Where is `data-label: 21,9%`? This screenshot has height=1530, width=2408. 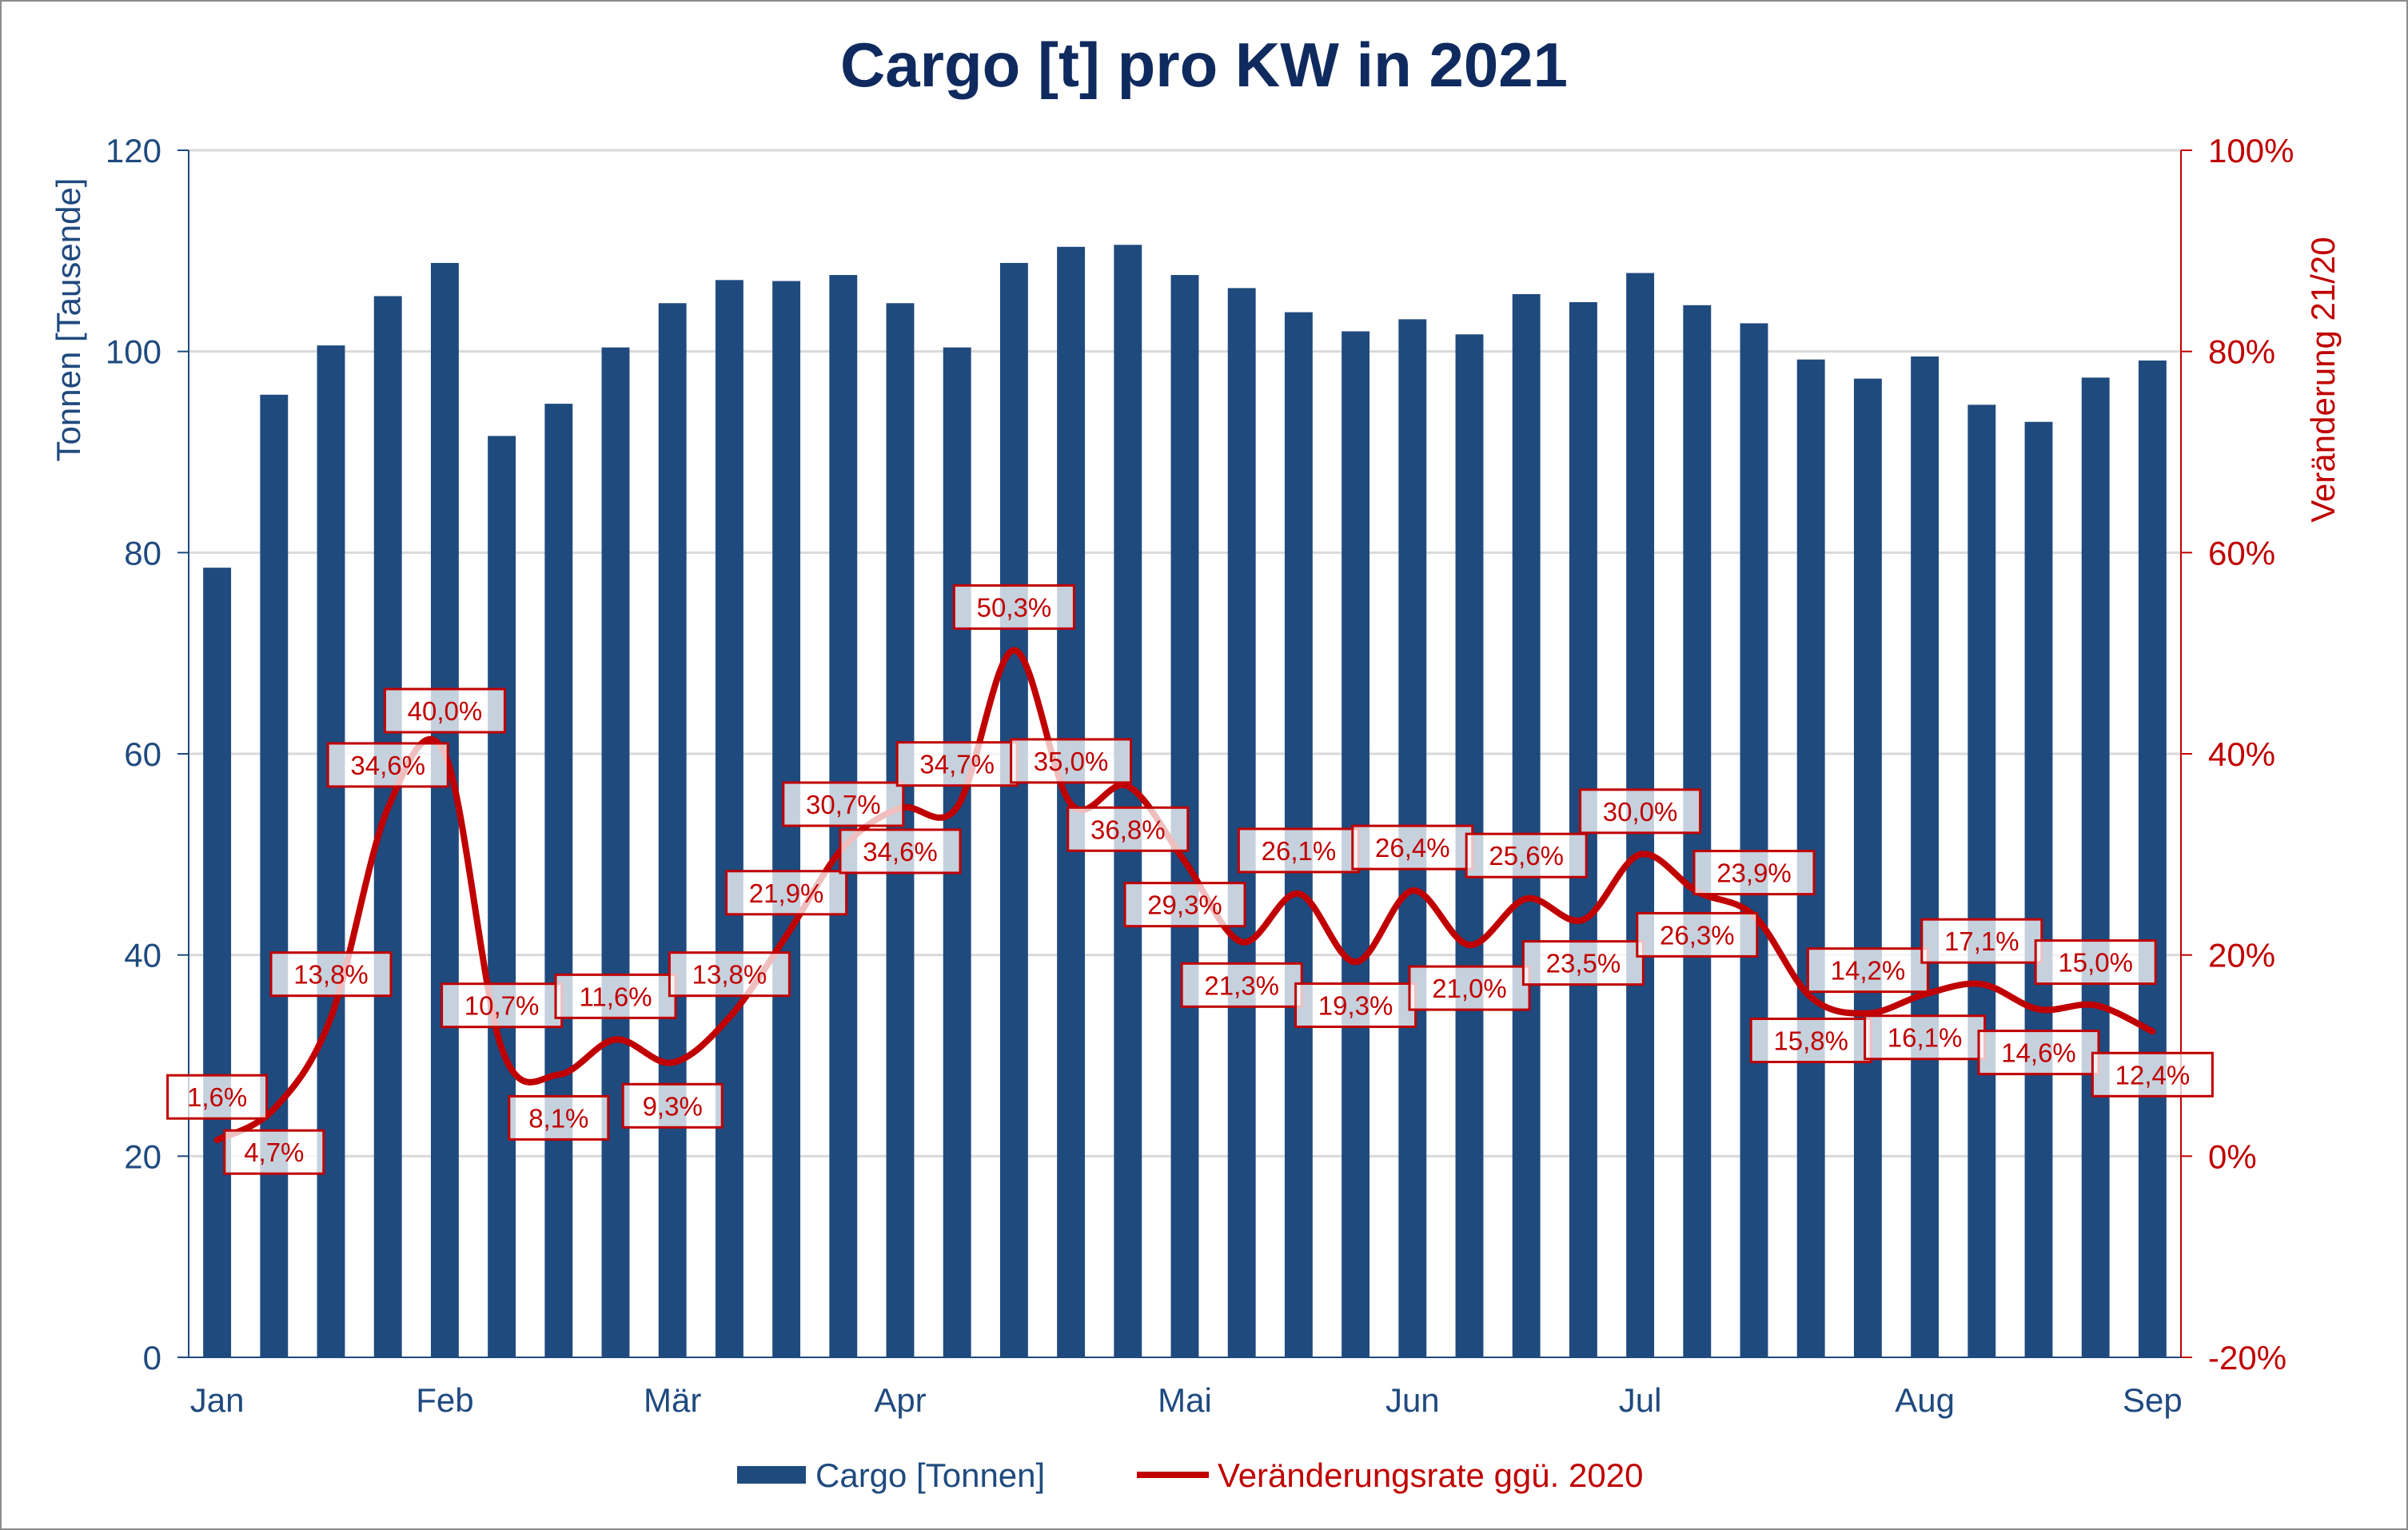
data-label: 21,9% is located at coordinates (786, 893).